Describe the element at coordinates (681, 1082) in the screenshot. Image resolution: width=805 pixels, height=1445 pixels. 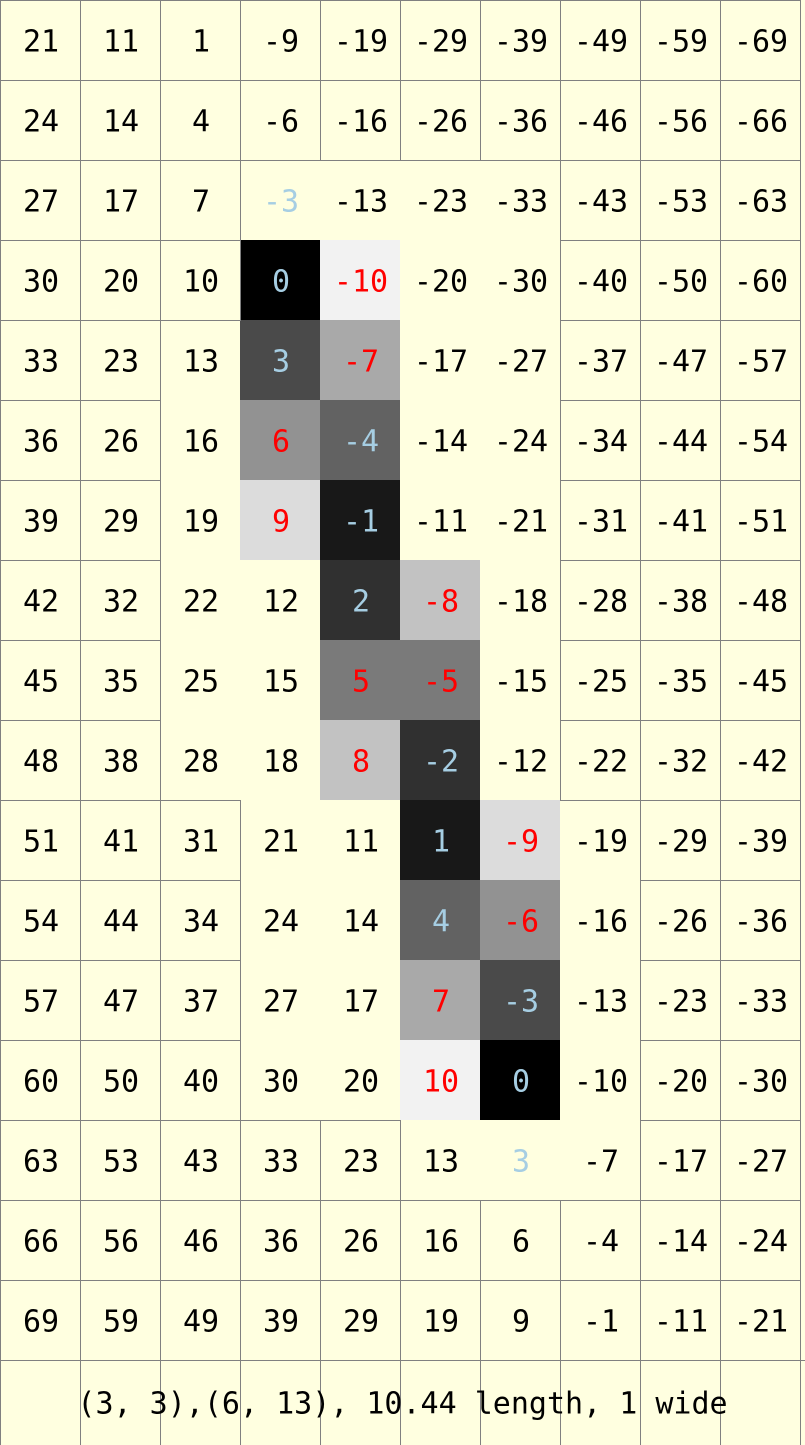
I see `cell-value: -20` at that location.